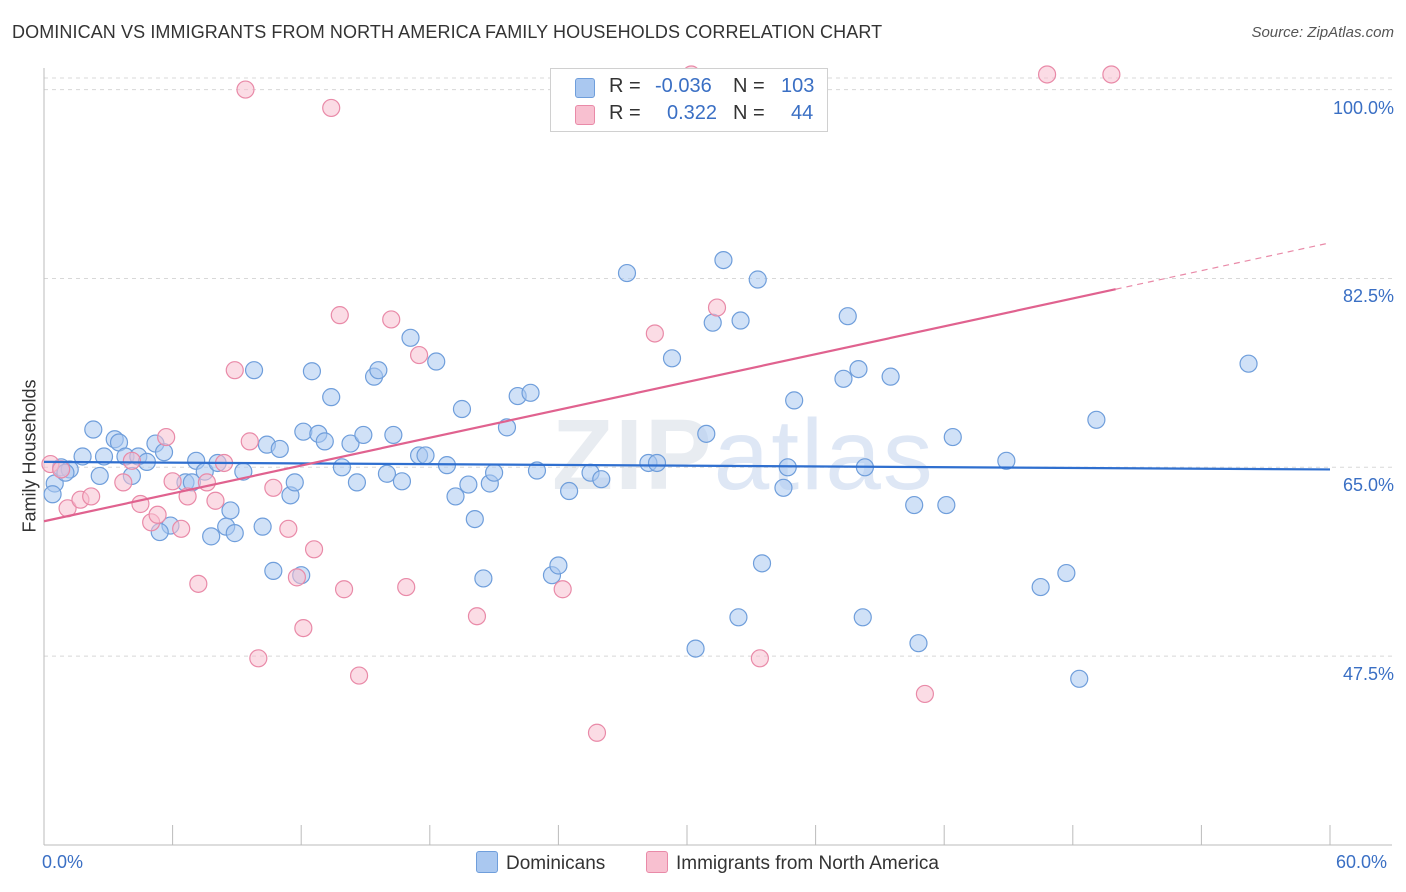  What do you see at coordinates (1363, 107) in the screenshot?
I see `y-tick-label: 100.0%` at bounding box center [1363, 107].